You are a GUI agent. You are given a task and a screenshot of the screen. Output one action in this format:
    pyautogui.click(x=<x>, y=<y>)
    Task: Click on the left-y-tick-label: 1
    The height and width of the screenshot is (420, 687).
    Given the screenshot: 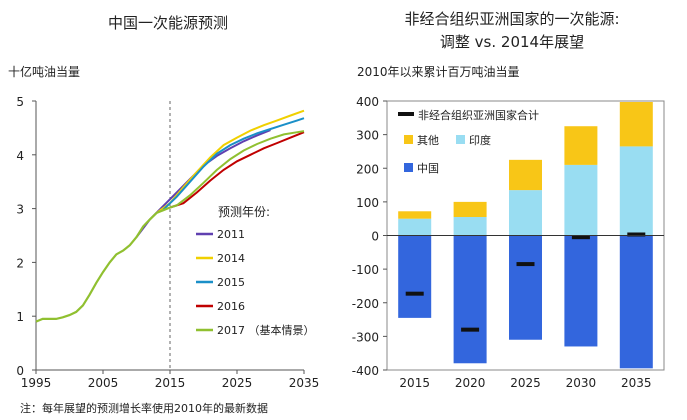 What is the action you would take?
    pyautogui.click(x=20, y=317)
    